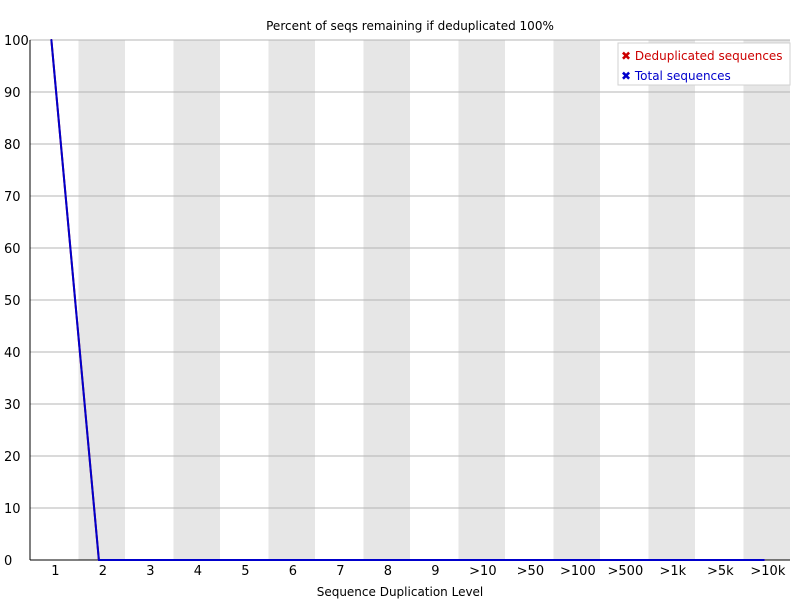  What do you see at coordinates (340, 571) in the screenshot?
I see `x-tick-6: 7` at bounding box center [340, 571].